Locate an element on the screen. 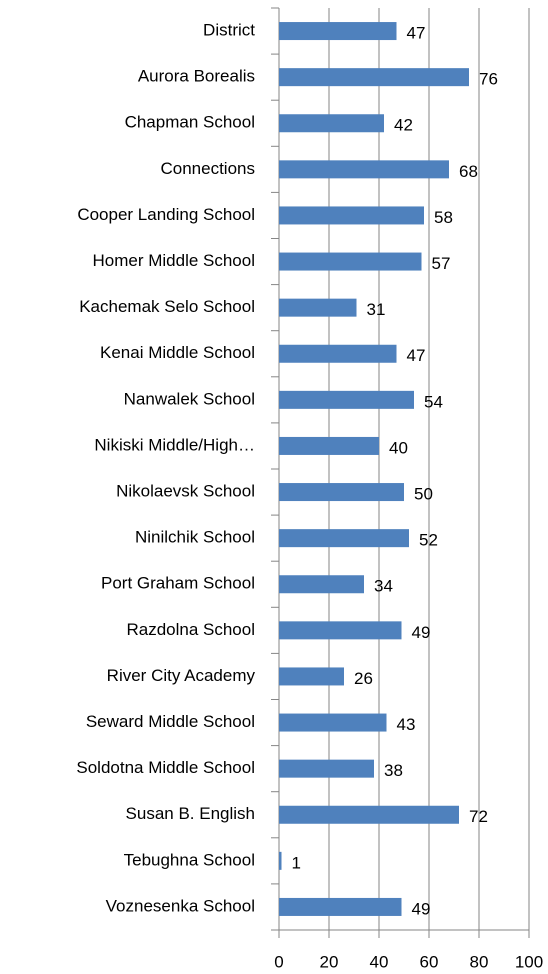  y-tick-label: Aurora Borealis is located at coordinates (196, 76).